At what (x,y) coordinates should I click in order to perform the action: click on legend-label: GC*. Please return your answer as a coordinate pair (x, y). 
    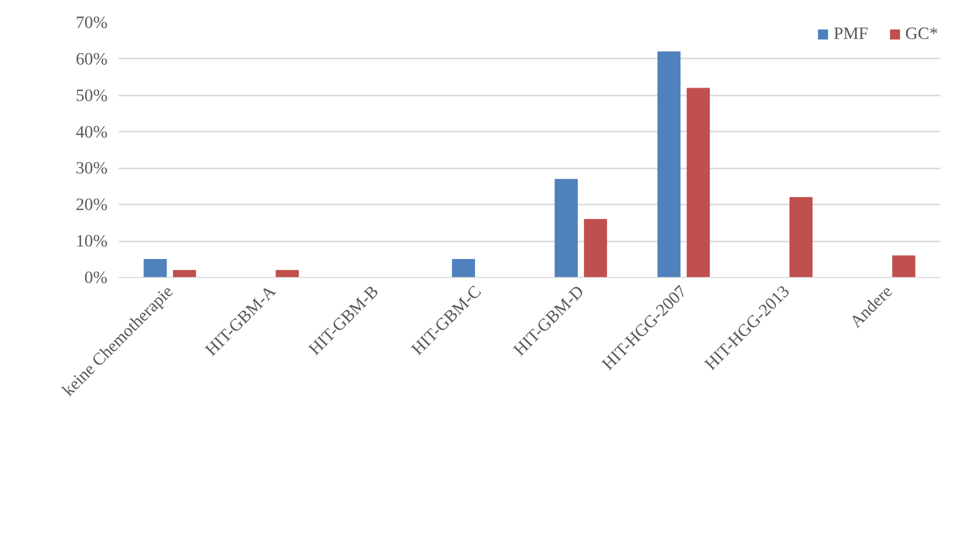
    Looking at the image, I should click on (921, 34).